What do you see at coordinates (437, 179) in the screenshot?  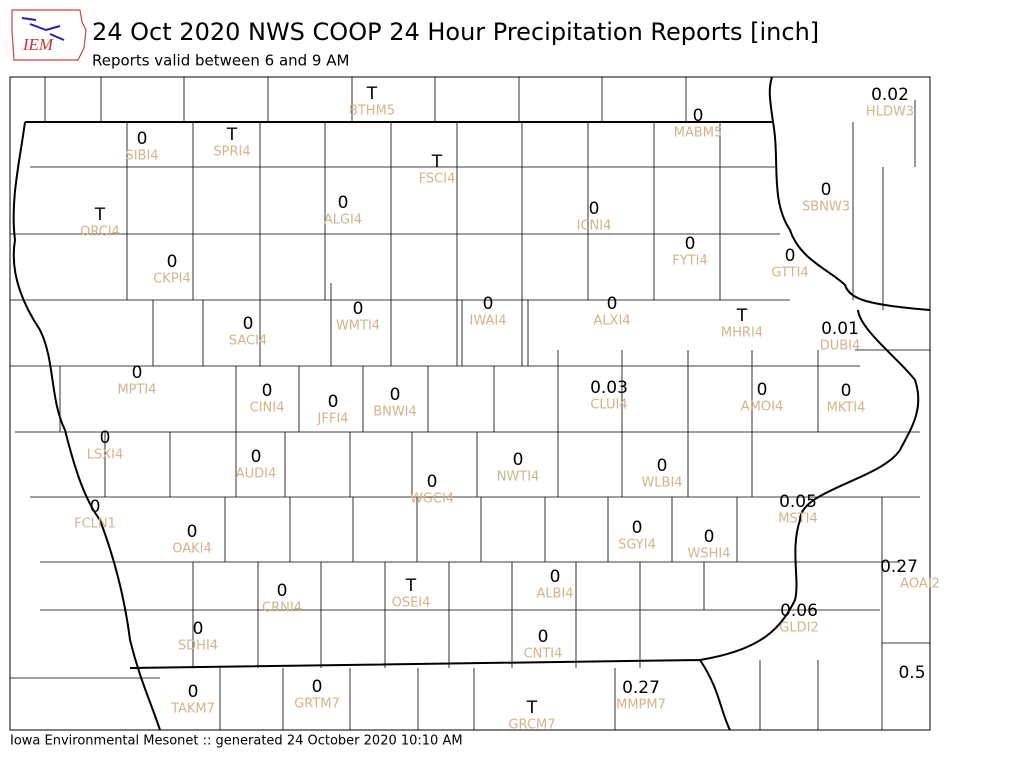 I see `station-id: FSCI4` at bounding box center [437, 179].